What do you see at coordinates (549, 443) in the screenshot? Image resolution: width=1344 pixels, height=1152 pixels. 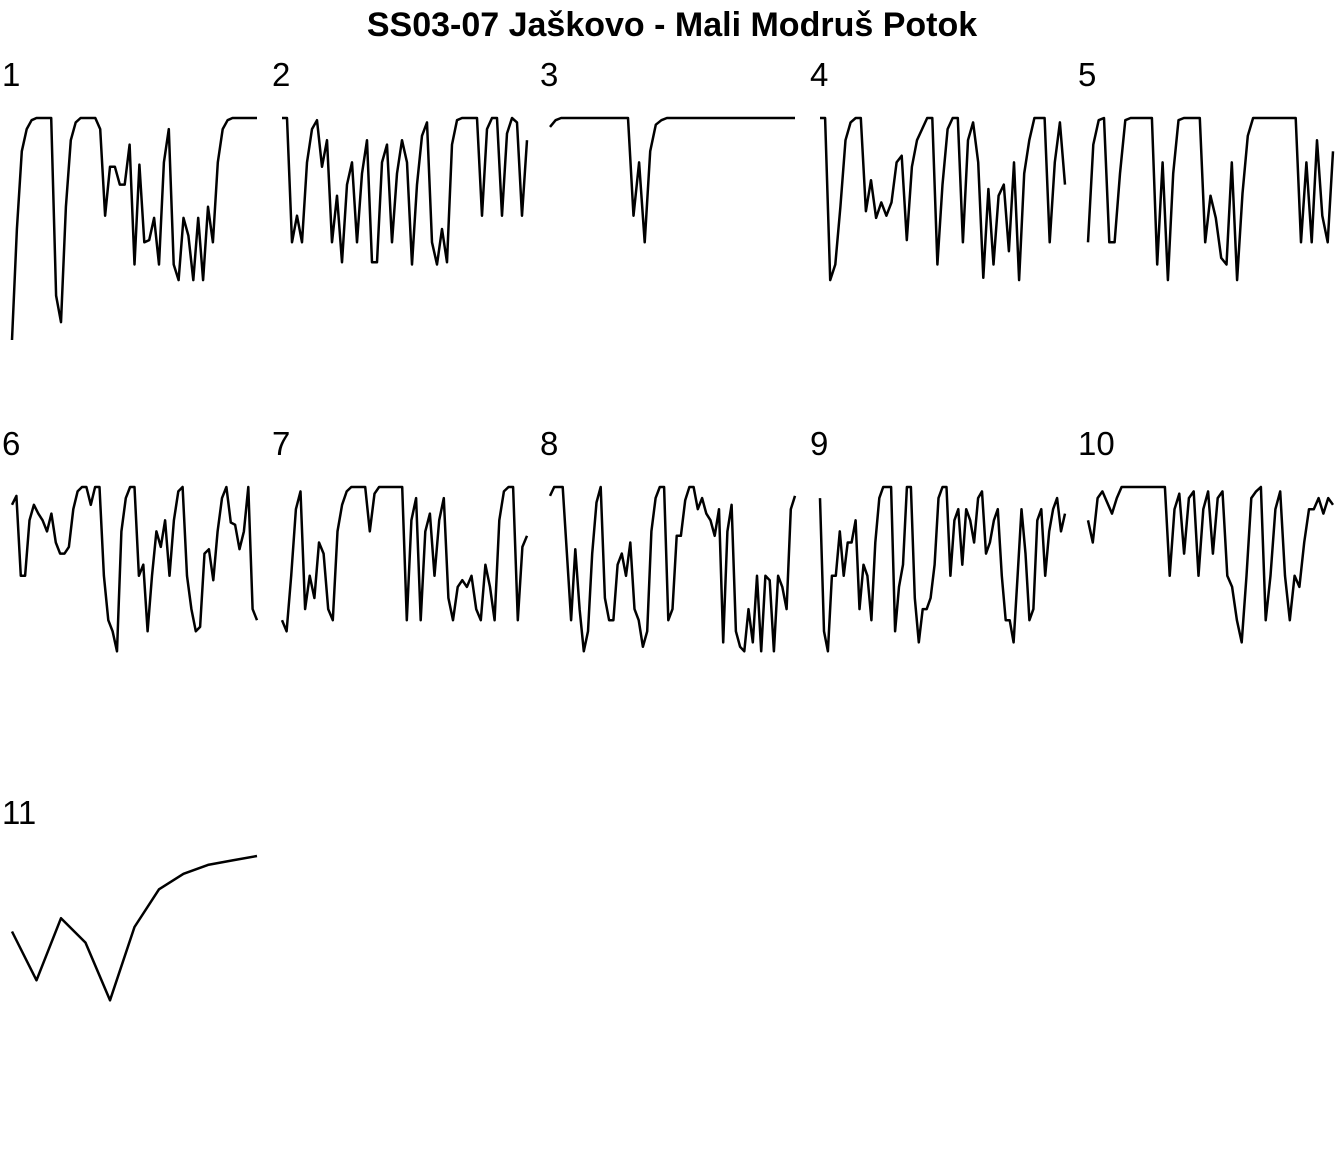 I see `panel-title: 8` at bounding box center [549, 443].